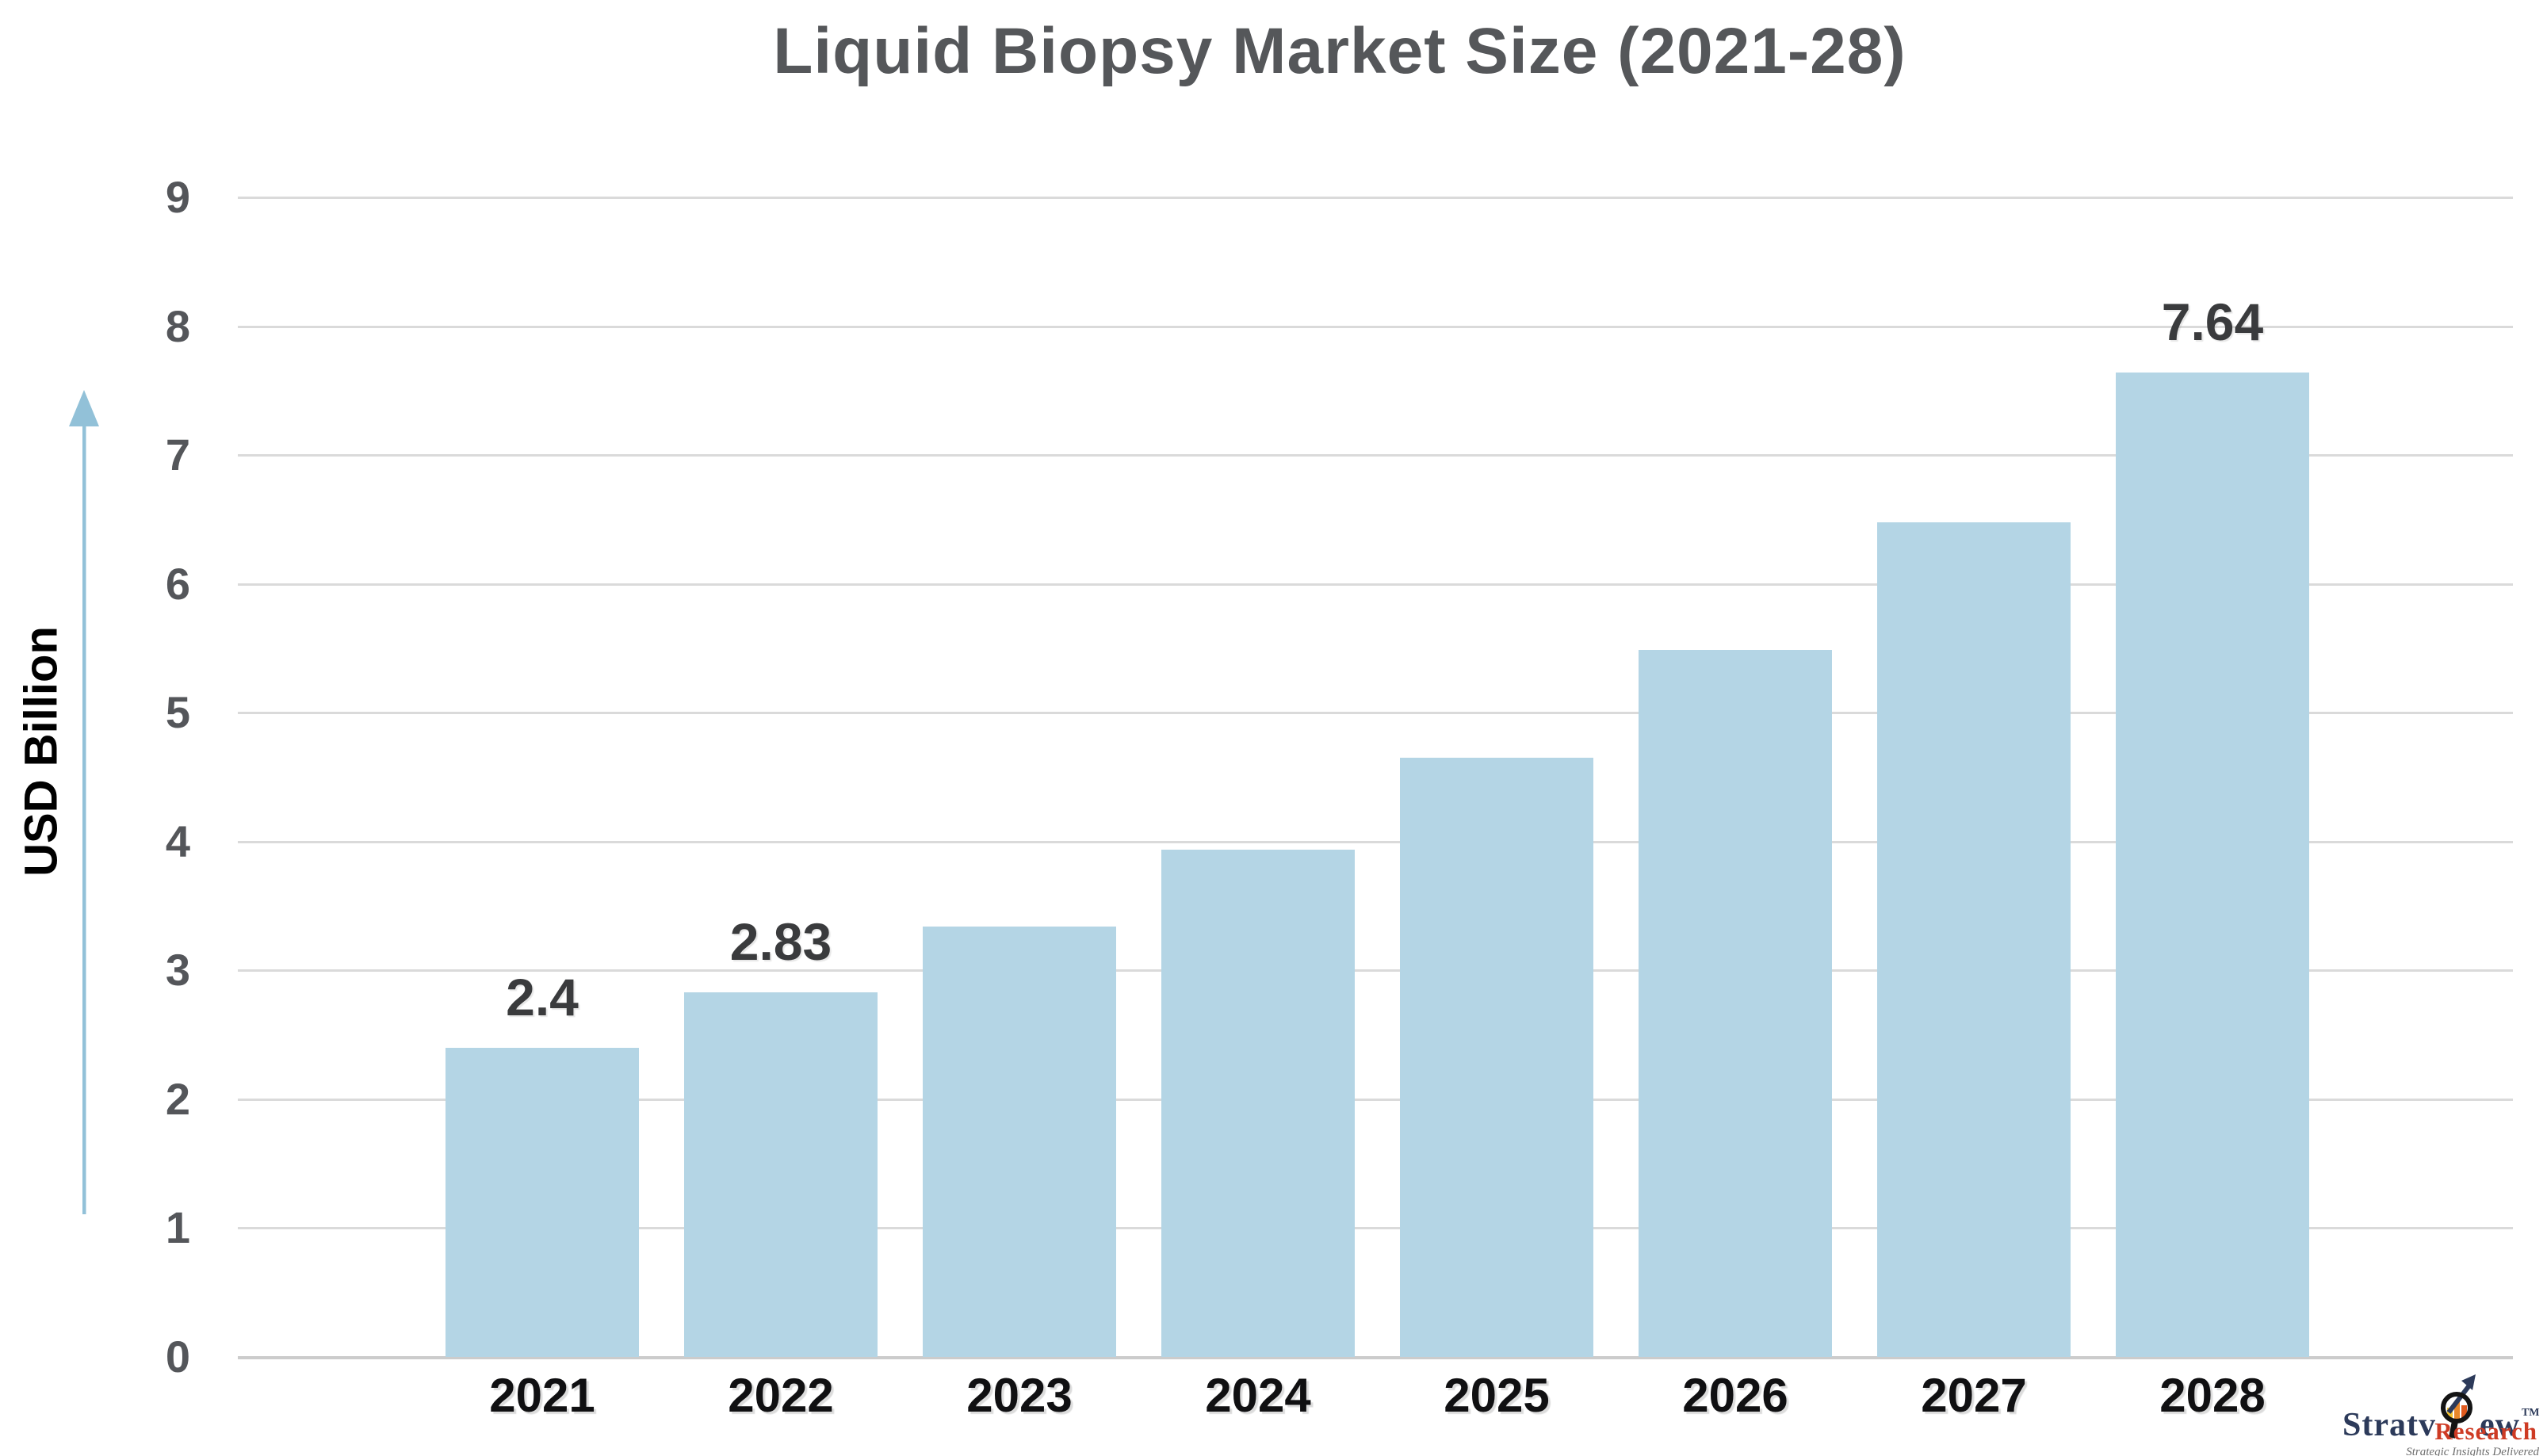 This screenshot has width=2547, height=1456. I want to click on bar-2022, so click(781, 1174).